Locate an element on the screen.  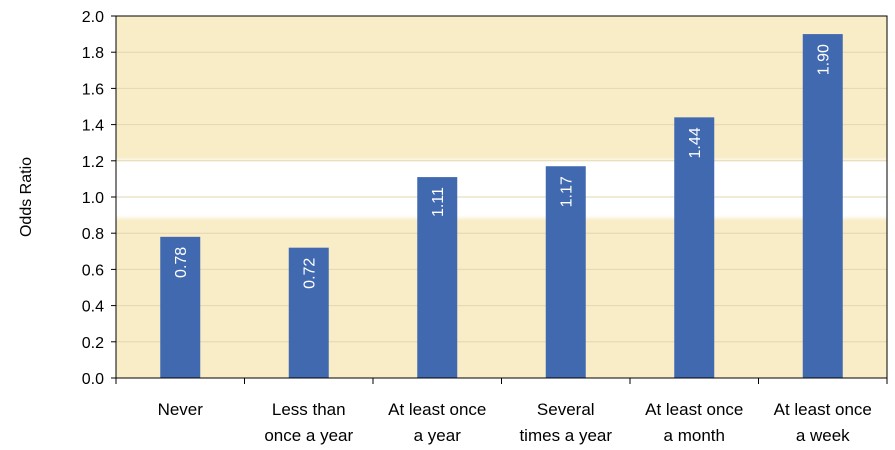
x-category-label: At least once a year is located at coordinates (437, 422).